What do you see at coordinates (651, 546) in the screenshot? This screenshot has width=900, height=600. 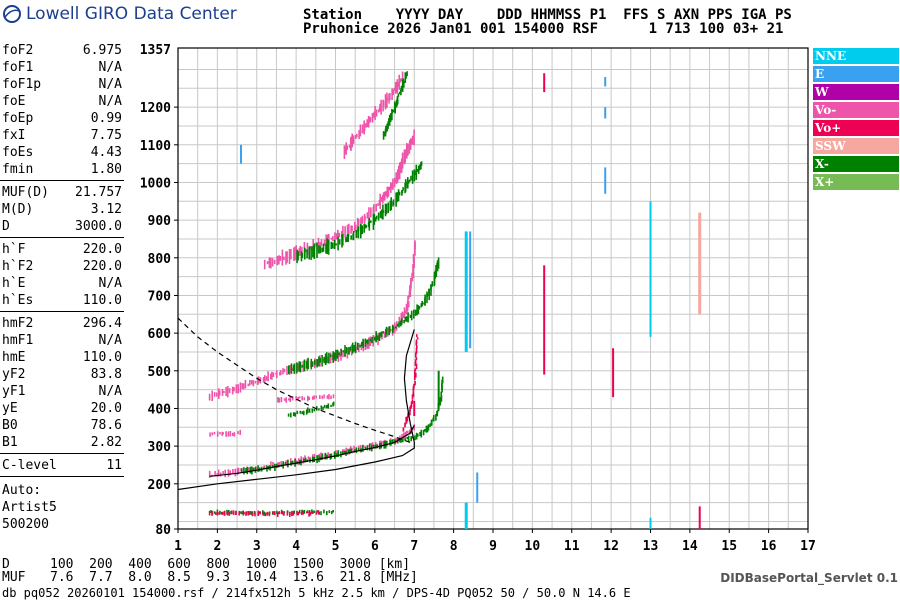 I see `x-tick-label: 13` at bounding box center [651, 546].